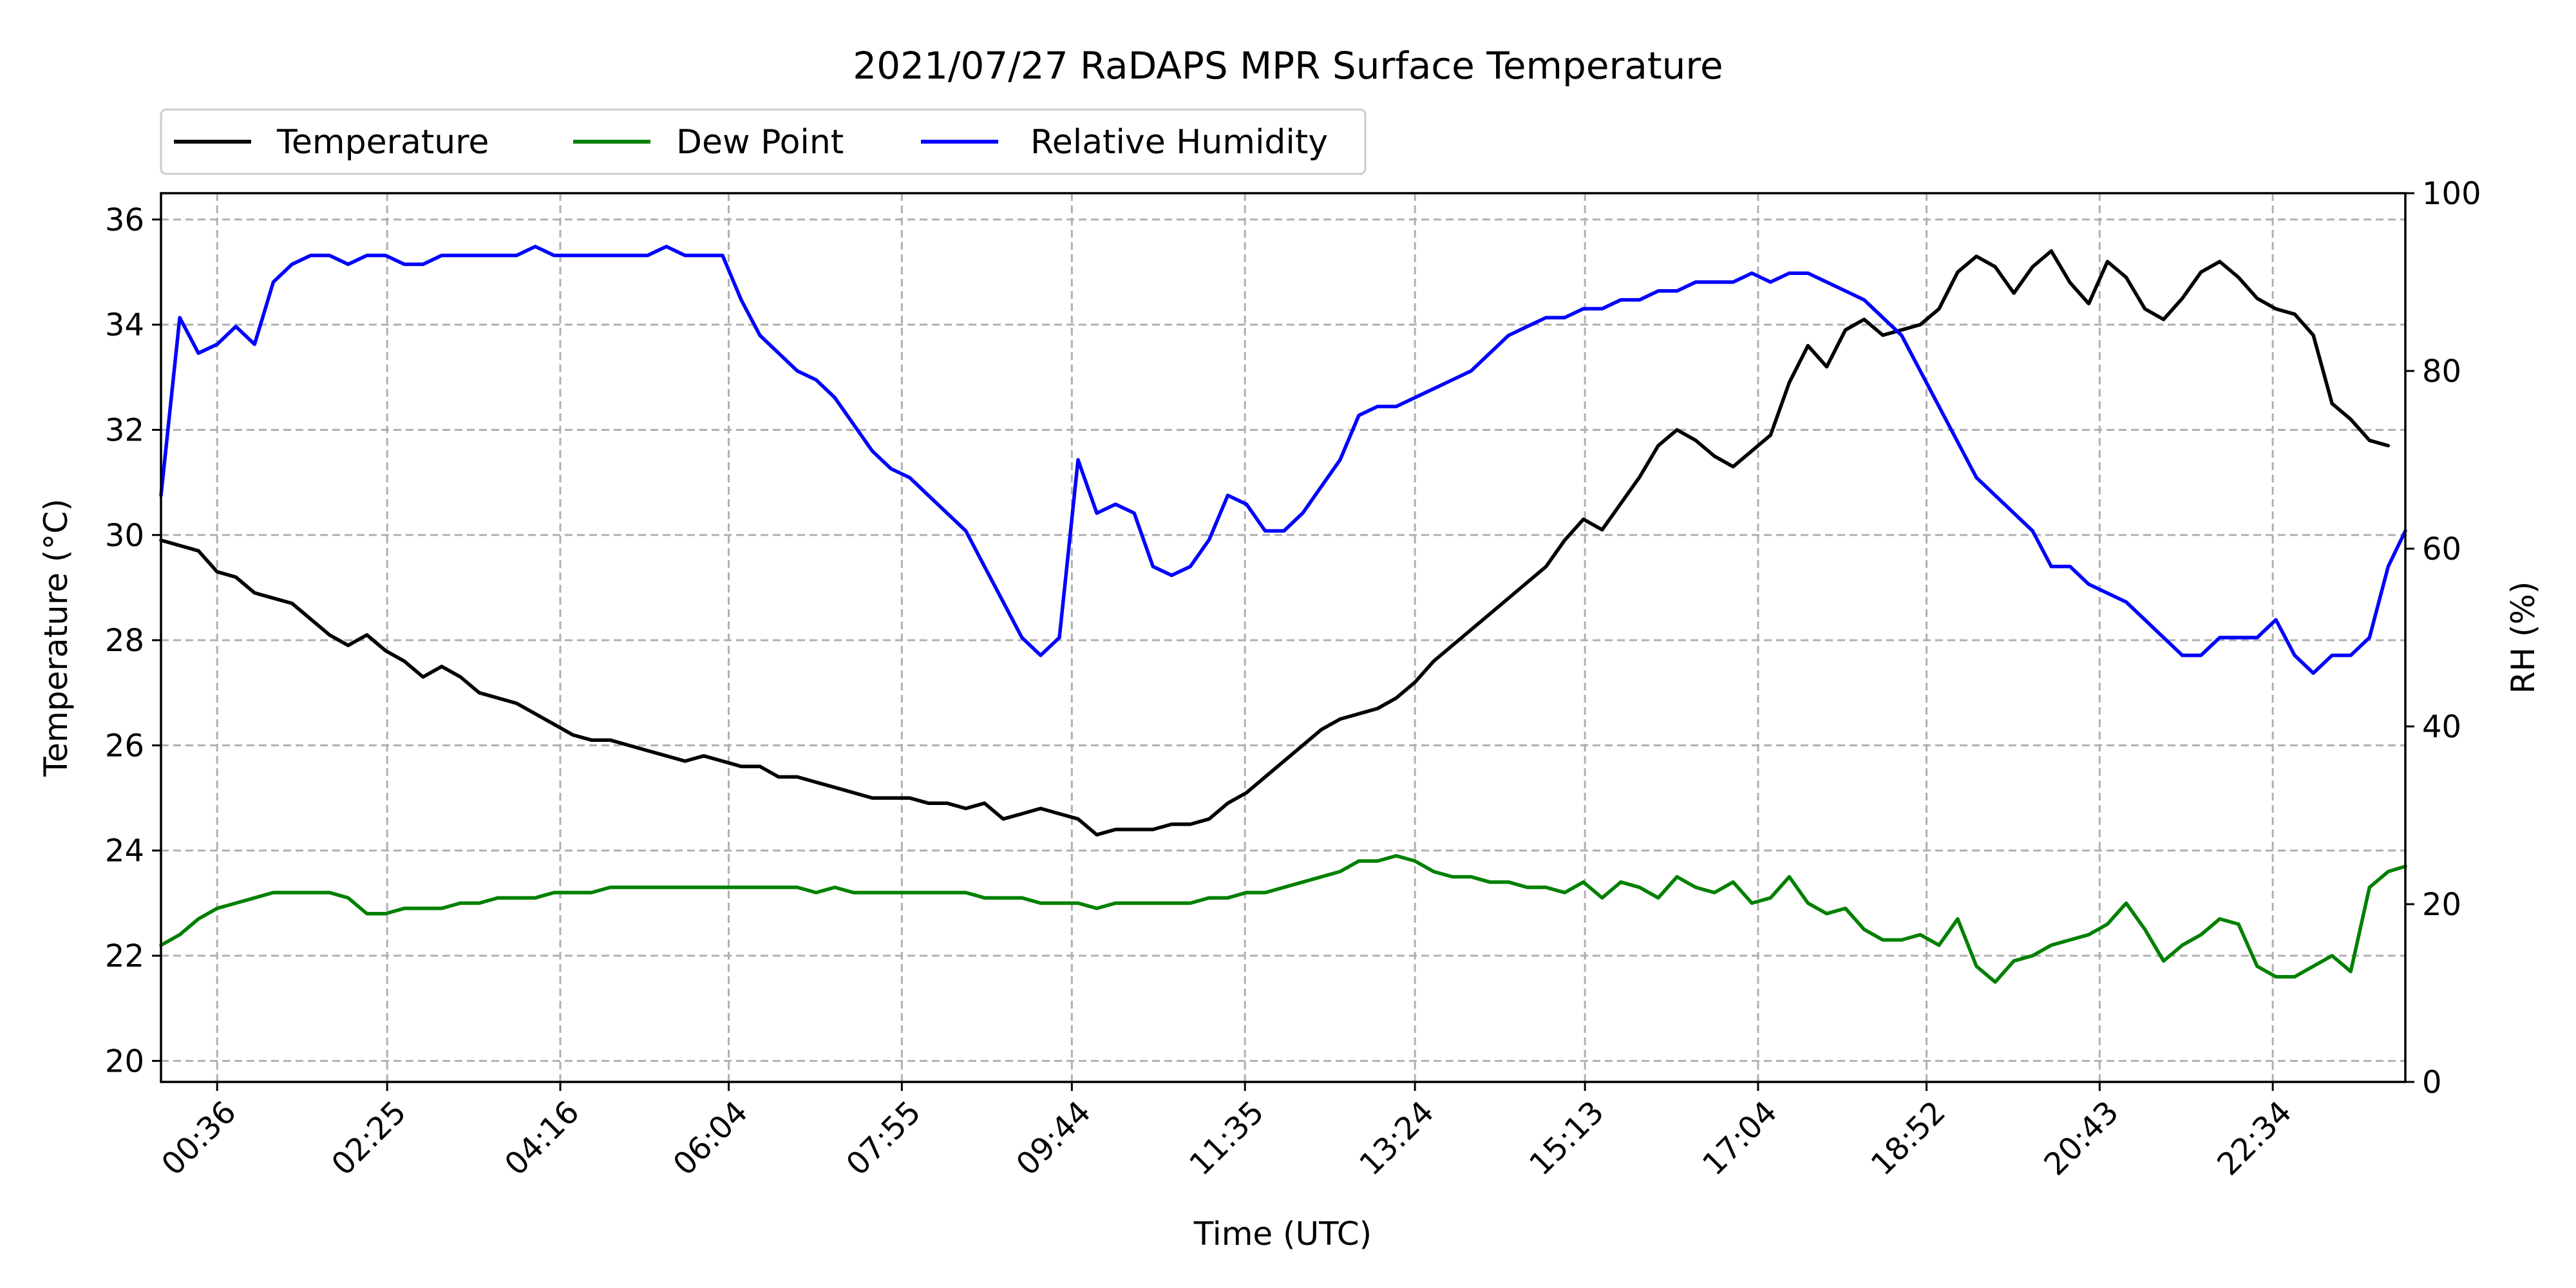 This screenshot has height=1288, width=2576. Describe the element at coordinates (542, 1138) in the screenshot. I see `x-tick-label: 04:16` at that location.